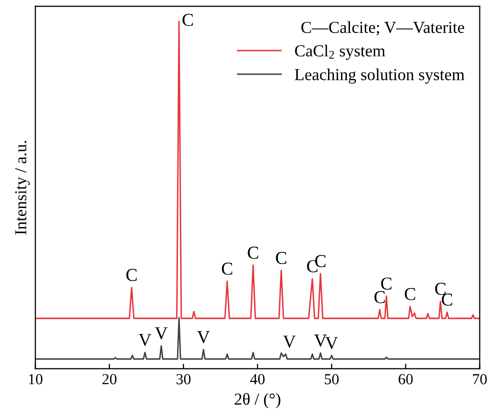 This screenshot has height=419, width=491. What do you see at coordinates (22, 187) in the screenshot?
I see `y-axis-title: Intensity / a.u.` at bounding box center [22, 187].